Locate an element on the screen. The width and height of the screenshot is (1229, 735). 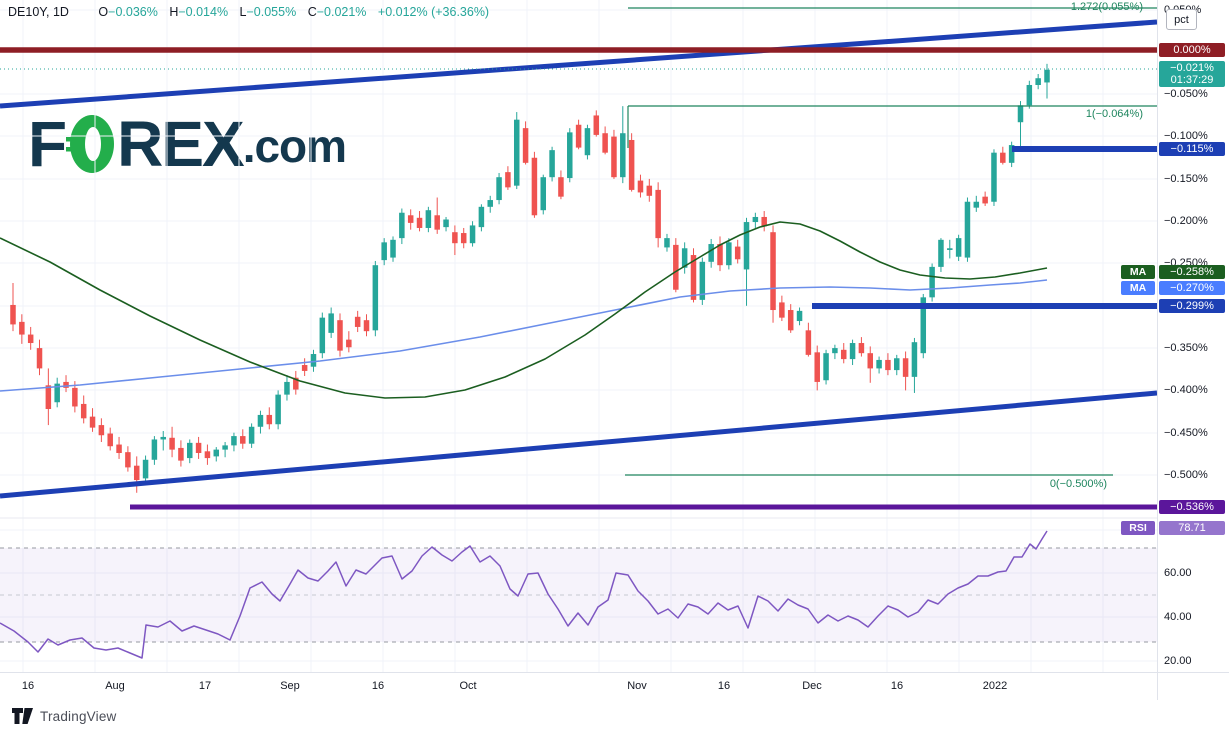
price-axis-badge: −0.258% is located at coordinates (1192, 272).